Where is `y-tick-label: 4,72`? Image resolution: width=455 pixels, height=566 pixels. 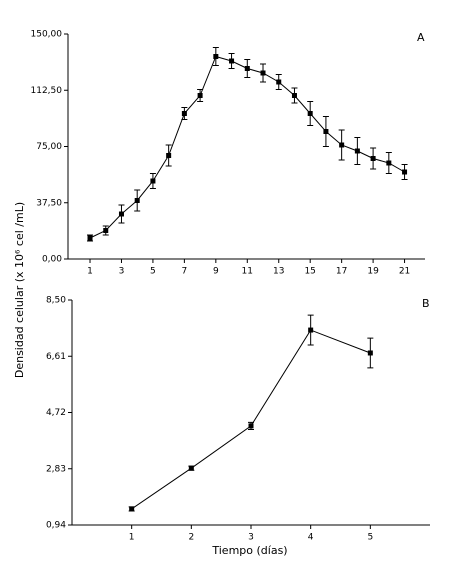 y-tick-label: 4,72 is located at coordinates (56, 413).